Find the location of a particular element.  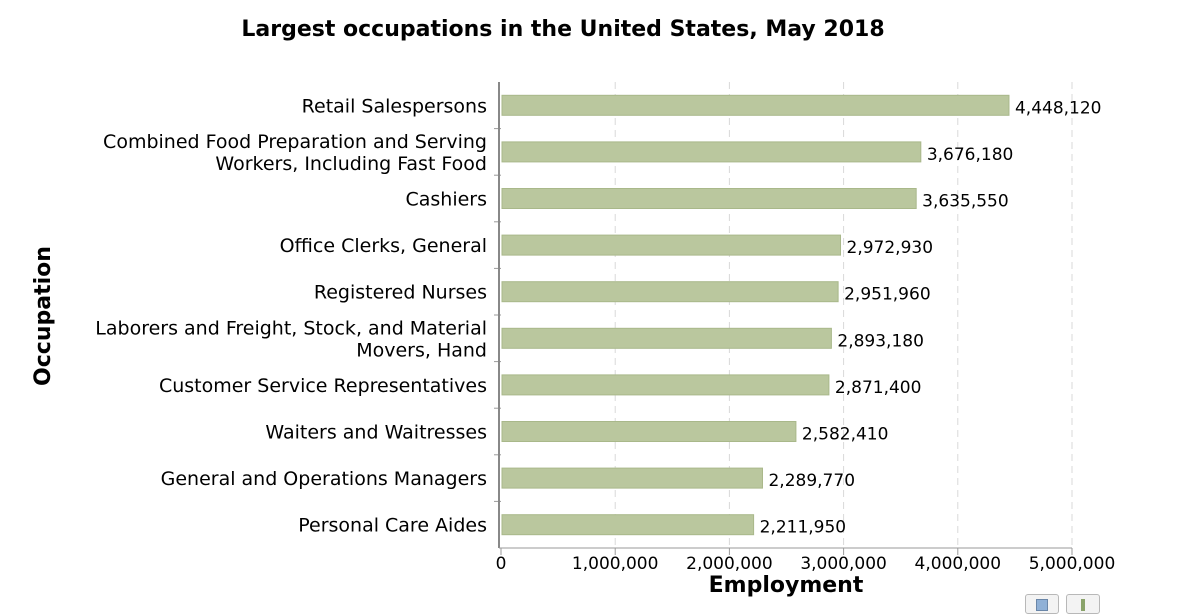

value-label: 2,289,770 is located at coordinates (811, 481).